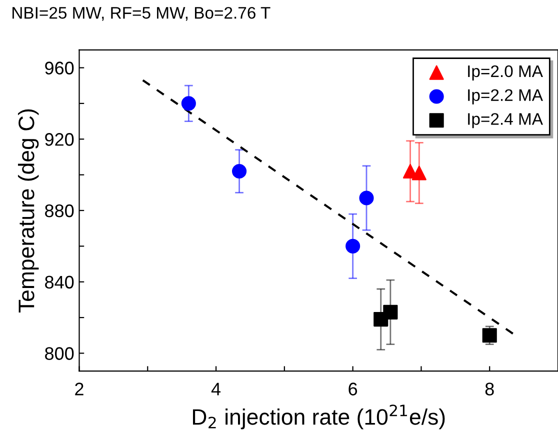 This screenshot has width=558, height=434. What do you see at coordinates (59, 353) in the screenshot?
I see `y-tick-label: 800` at bounding box center [59, 353].